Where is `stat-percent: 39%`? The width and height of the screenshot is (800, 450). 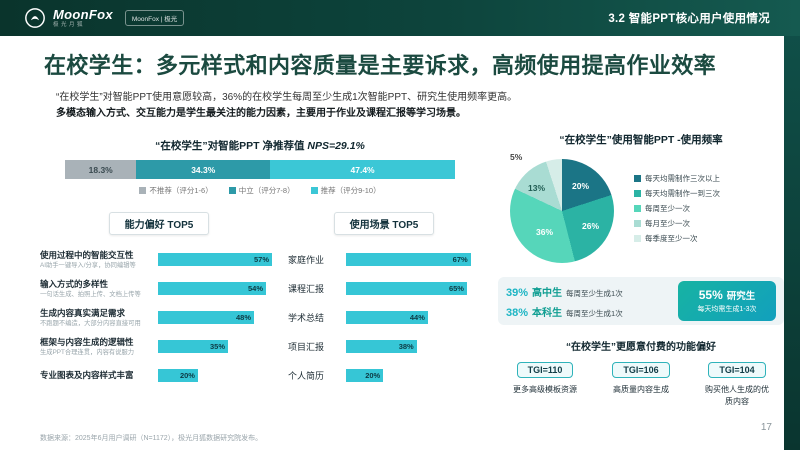
stat-percent: 39% is located at coordinates (517, 292).